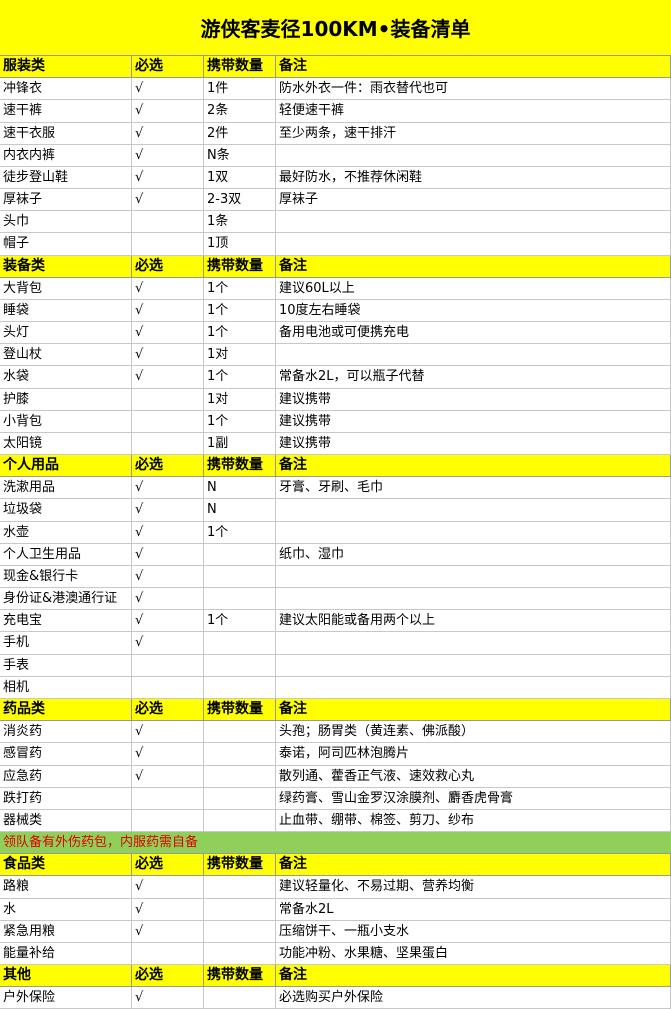 Image resolution: width=671 pixels, height=1010 pixels. I want to click on item-row: 速干裤 √ 2条 轻便速干裤, so click(335, 111).